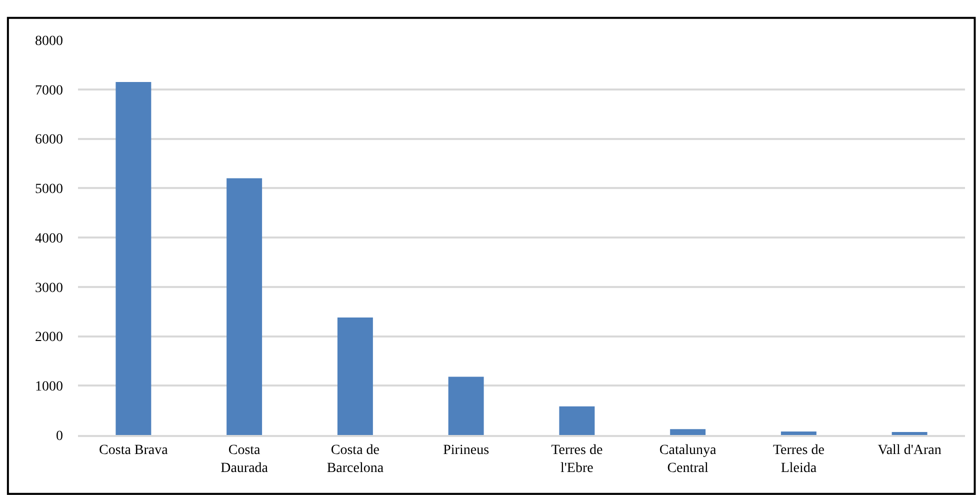 This screenshot has height=495, width=977. Describe the element at coordinates (577, 459) in the screenshot. I see `x-tick-label: Terres de l'Ebre` at that location.